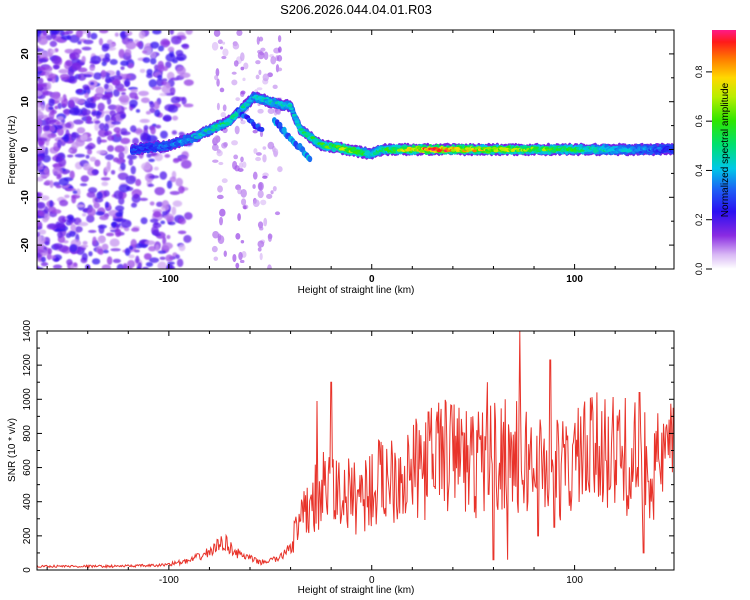 The image size is (750, 600). I want to click on colorbar-tick-label: 0.0, so click(699, 269).